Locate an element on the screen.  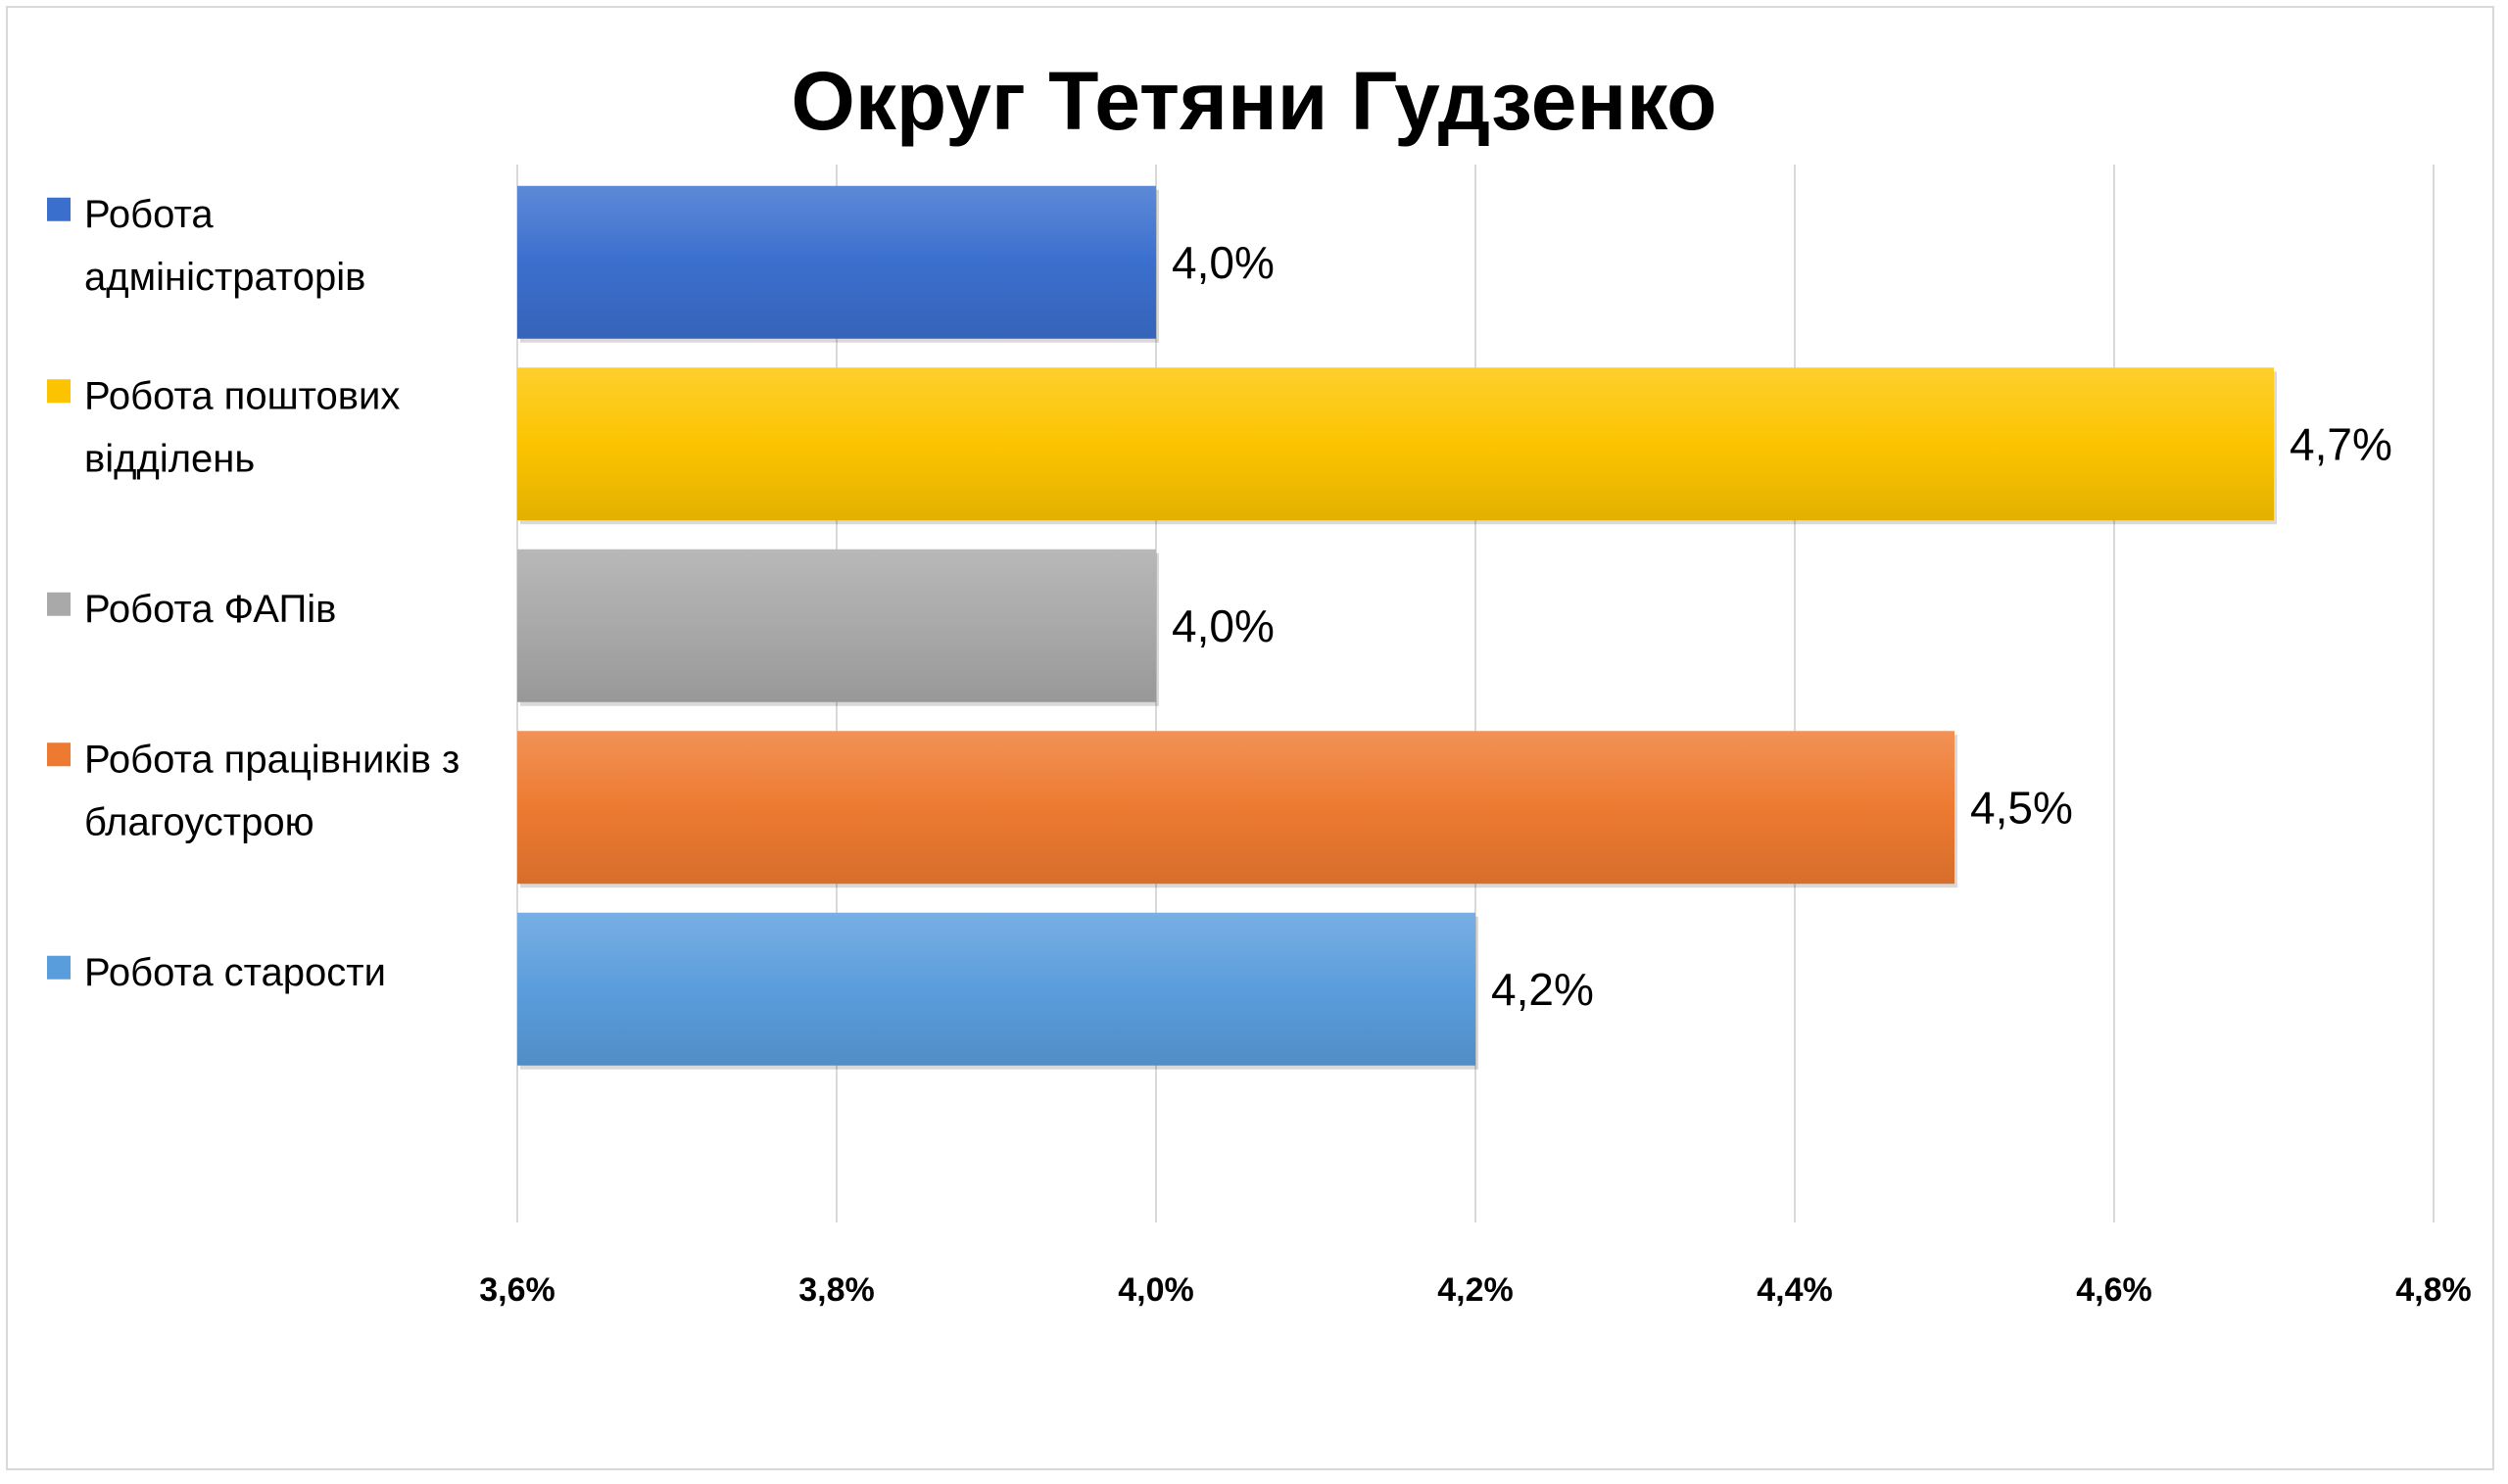
x-tick-label: 4,2% is located at coordinates (1475, 1290).